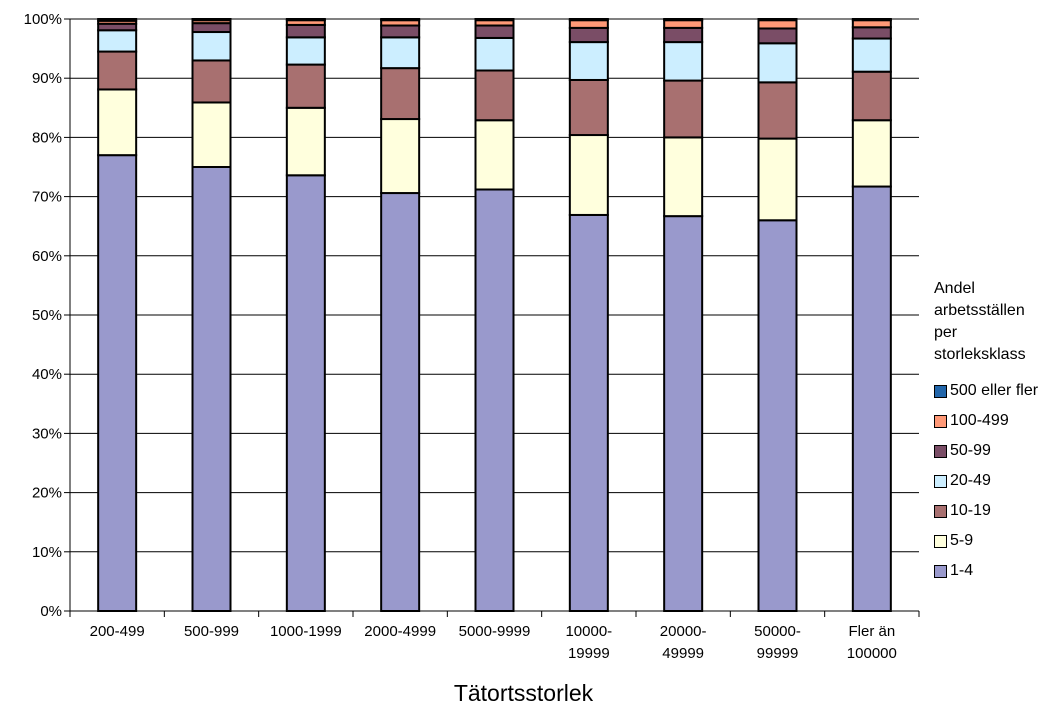 Image resolution: width=1047 pixels, height=711 pixels. I want to click on legend-label: 500 eller fler, so click(994, 390).